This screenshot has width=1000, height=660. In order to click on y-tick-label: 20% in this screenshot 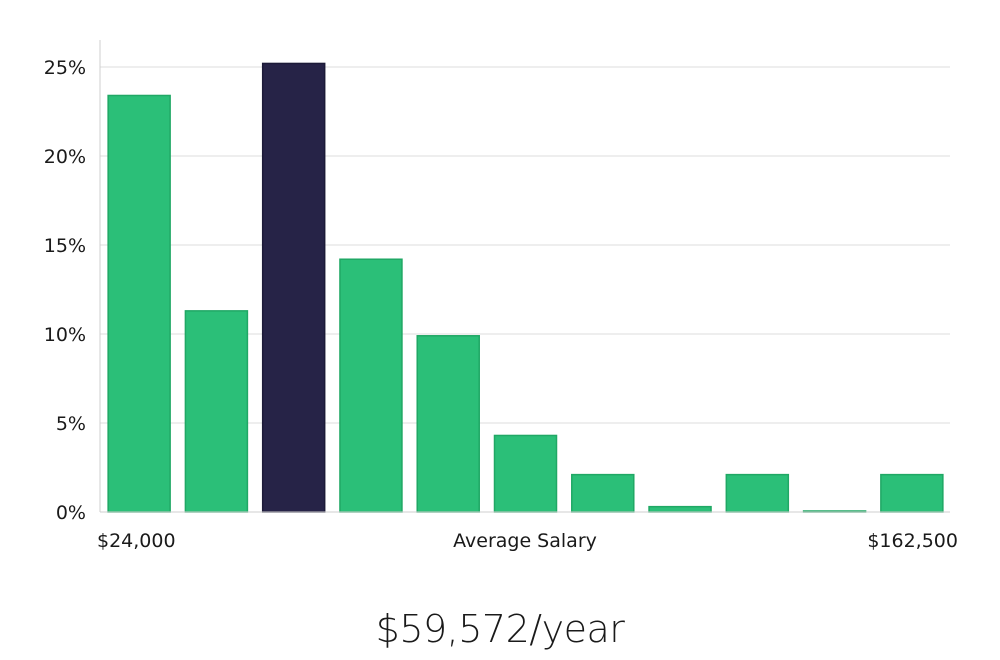, I will do `click(65, 157)`.